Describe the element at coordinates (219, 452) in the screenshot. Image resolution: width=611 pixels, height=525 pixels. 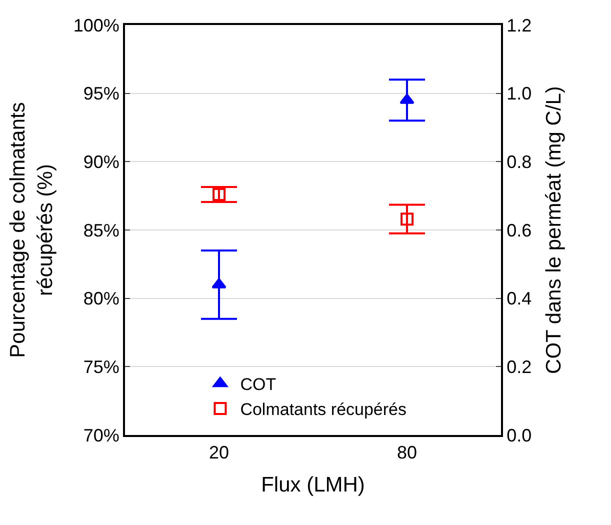
I see `x-tick-label: 20` at that location.